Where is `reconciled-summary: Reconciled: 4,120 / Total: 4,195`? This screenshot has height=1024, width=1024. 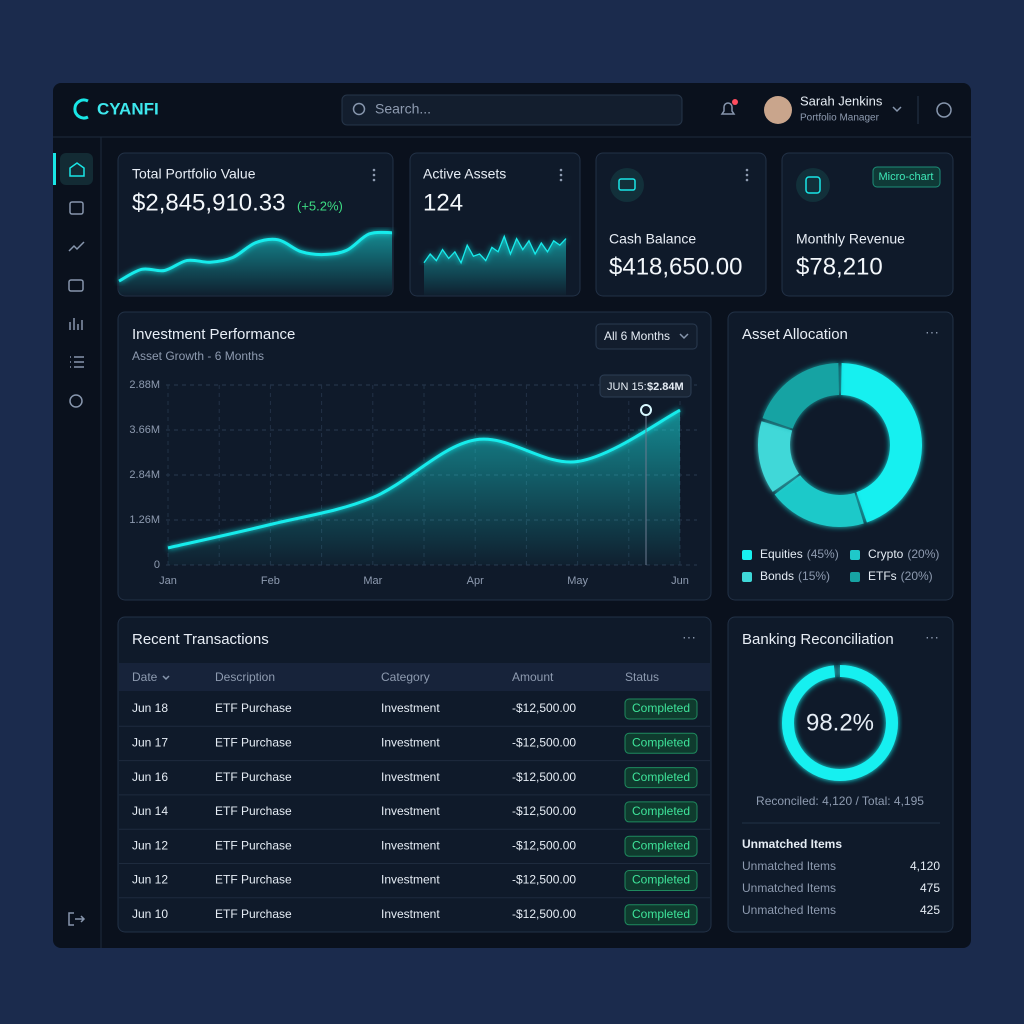
reconciled-summary: Reconciled: 4,120 / Total: 4,195 is located at coordinates (840, 801).